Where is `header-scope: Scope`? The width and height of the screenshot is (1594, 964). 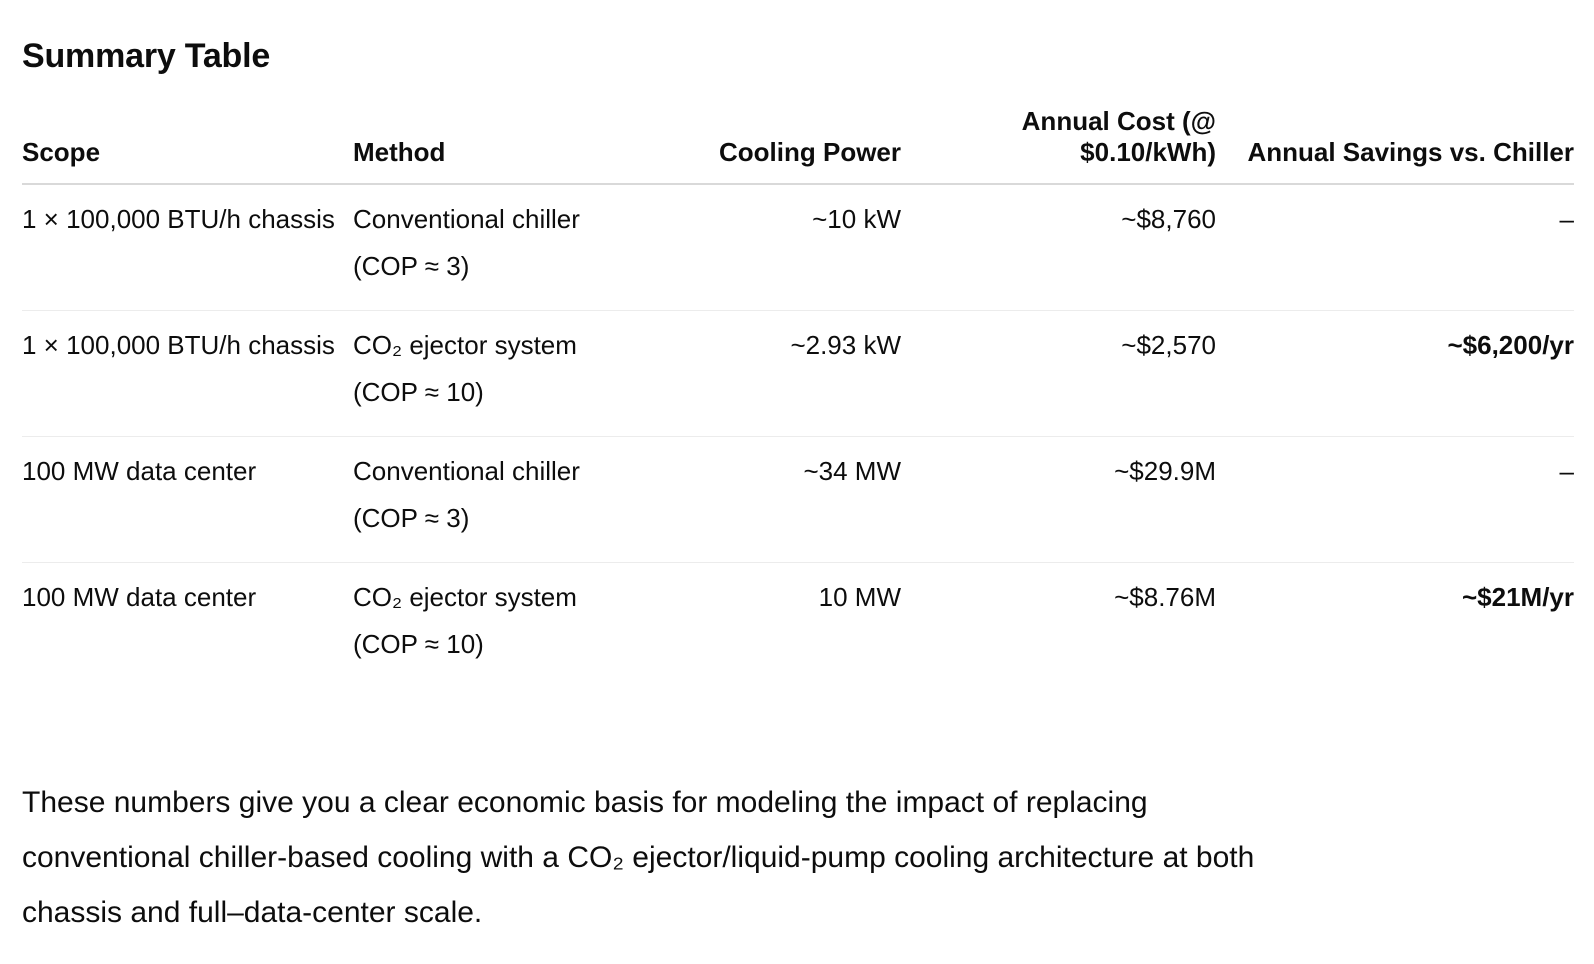
header-scope: Scope is located at coordinates (187, 144).